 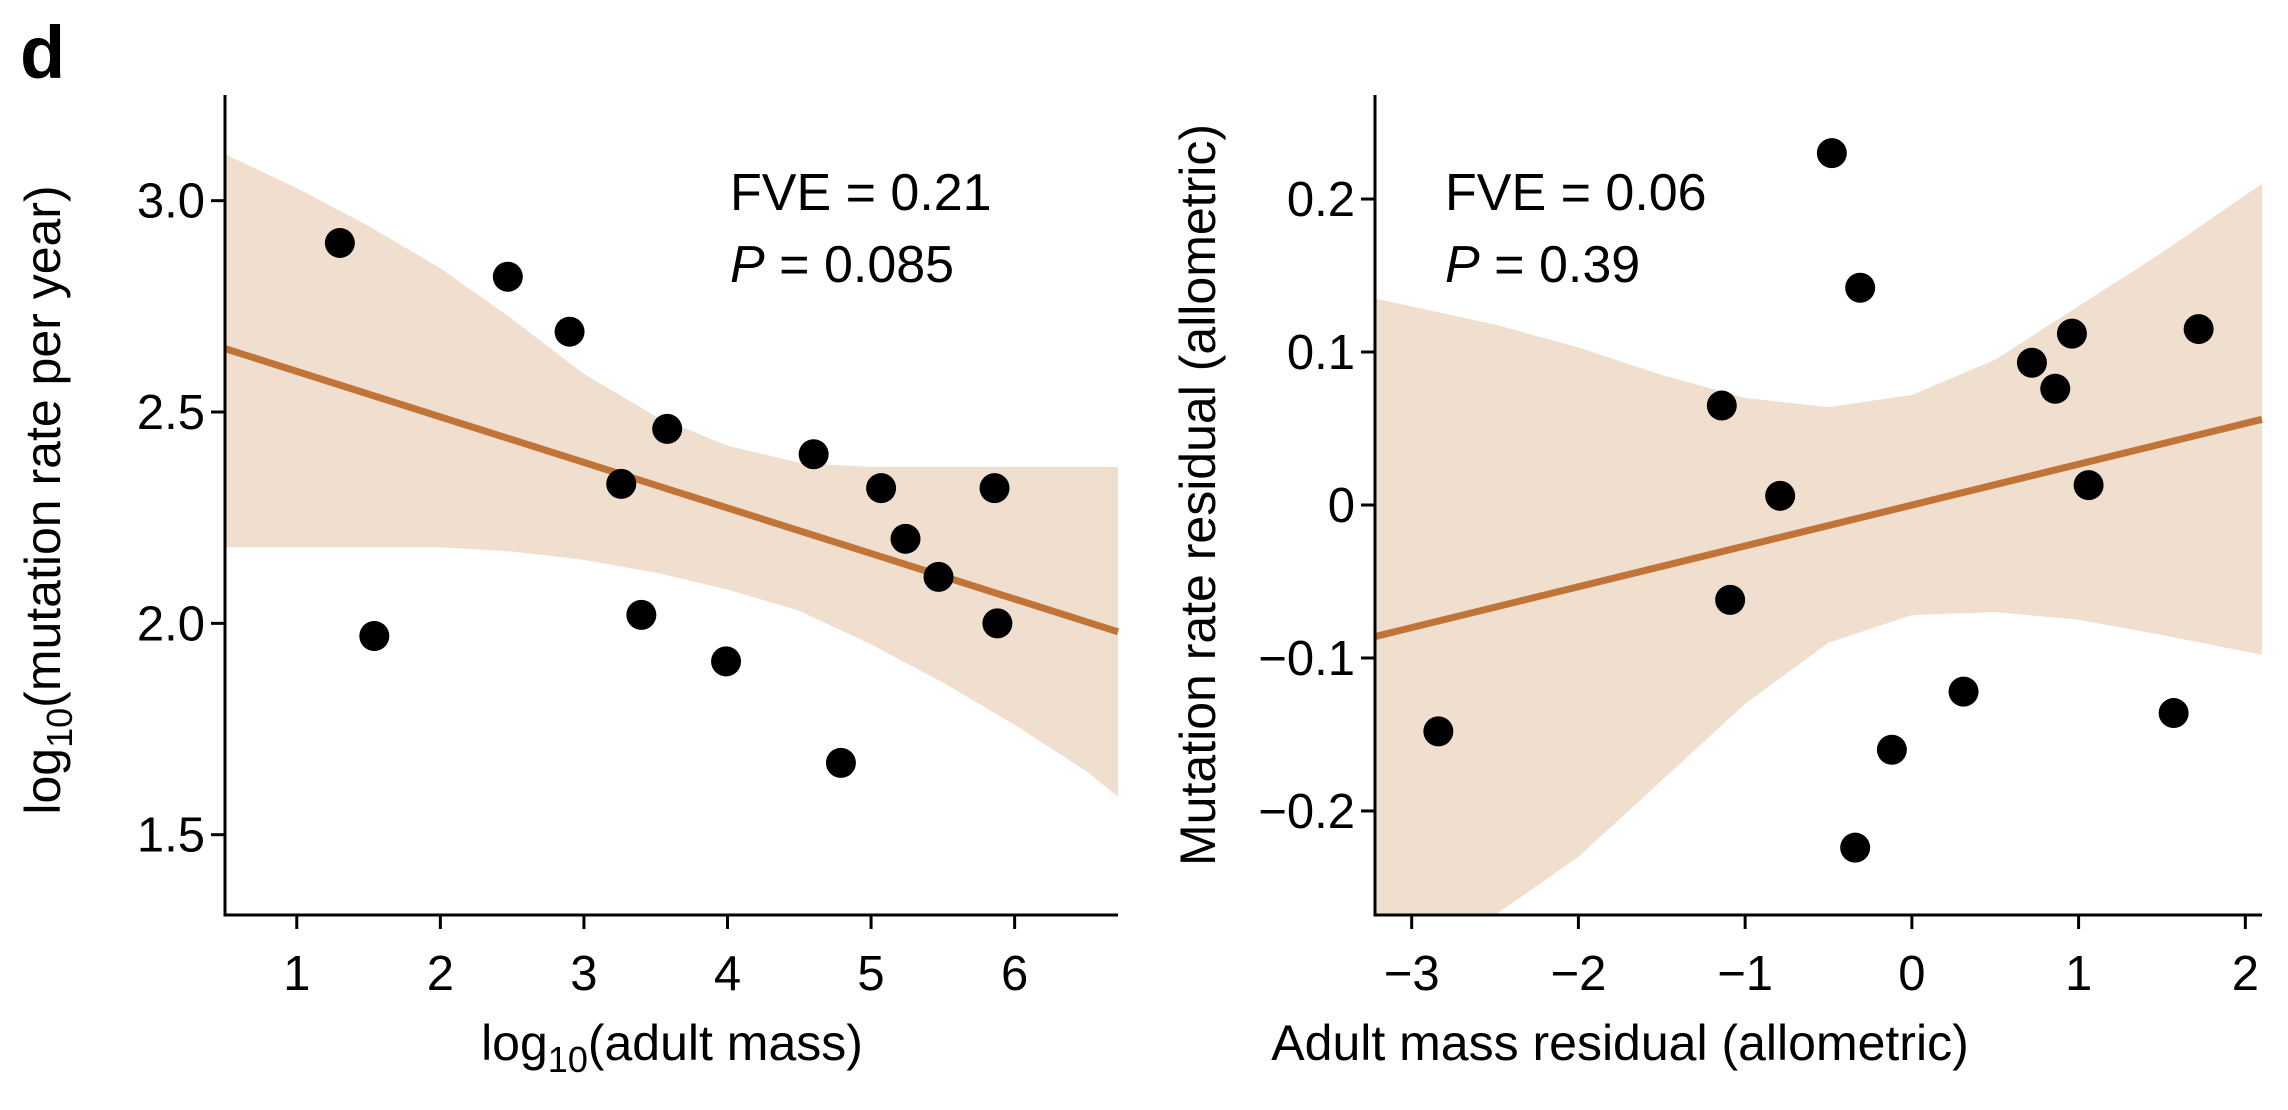 I want to click on x-tick-label: 0, so click(x=1911, y=974).